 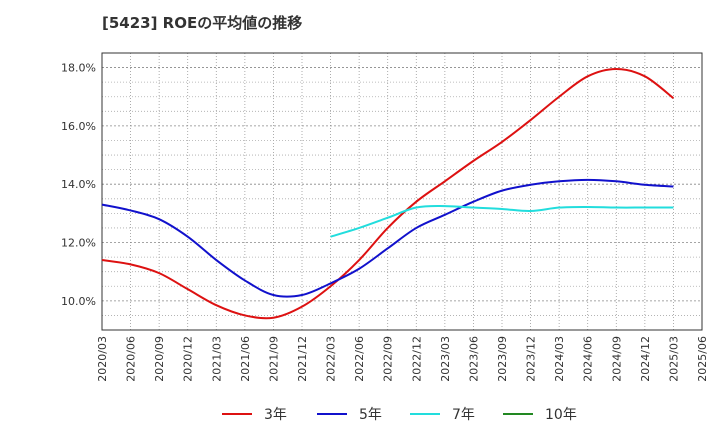 I want to click on y-tick-label: 10.0%, so click(x=78, y=301).